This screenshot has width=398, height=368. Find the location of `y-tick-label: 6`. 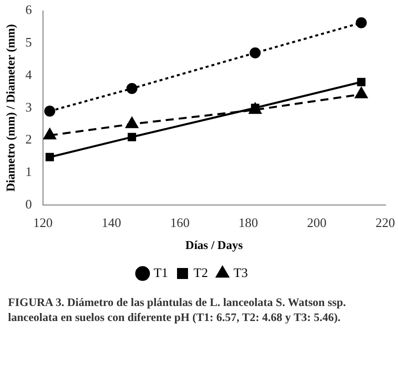

y-tick-label: 6 is located at coordinates (28, 10).